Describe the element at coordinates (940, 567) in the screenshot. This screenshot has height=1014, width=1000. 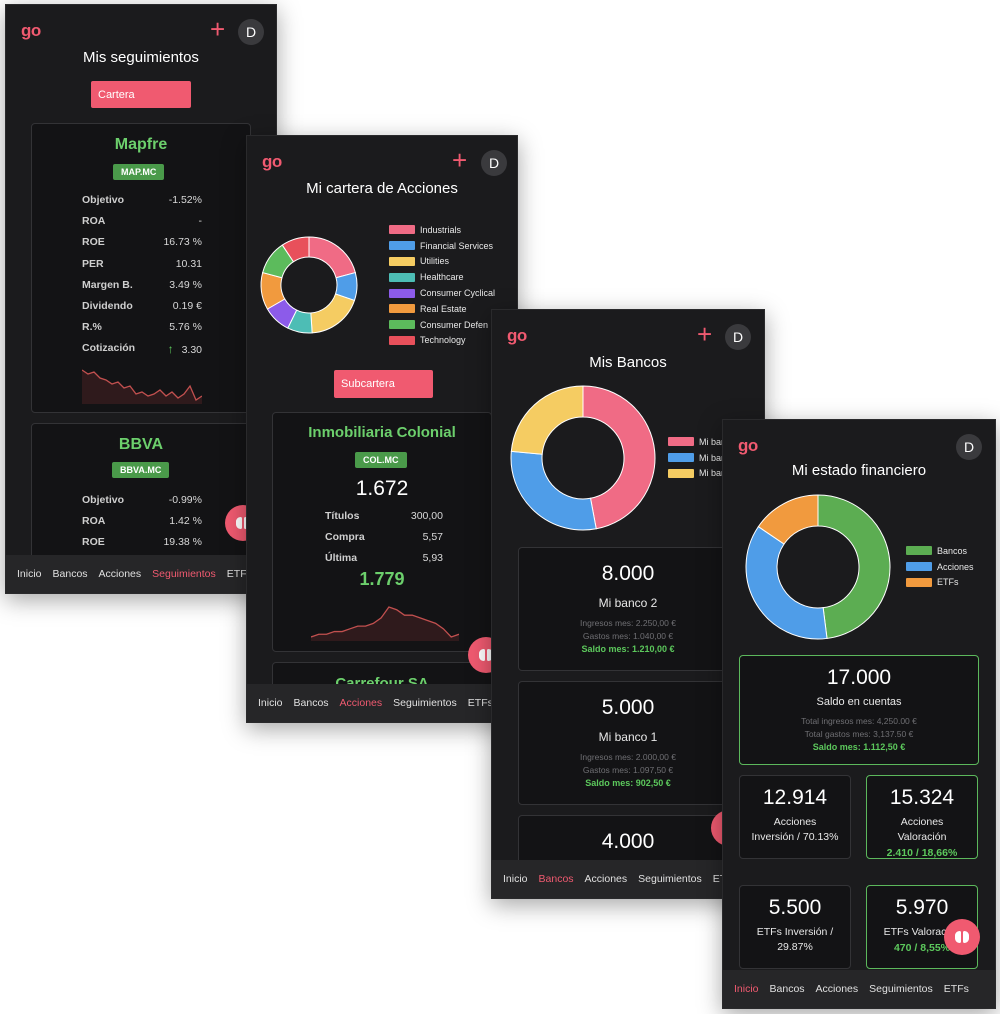
I see `legend-item: Acciones` at that location.